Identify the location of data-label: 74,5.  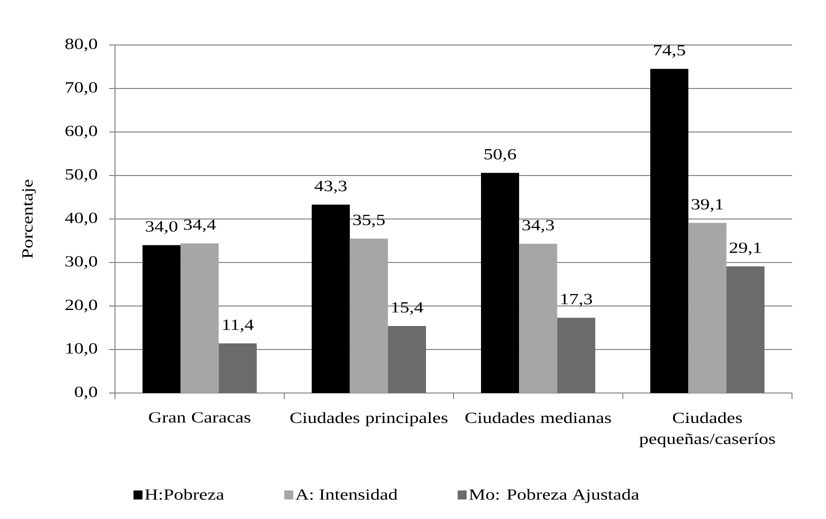
(670, 51).